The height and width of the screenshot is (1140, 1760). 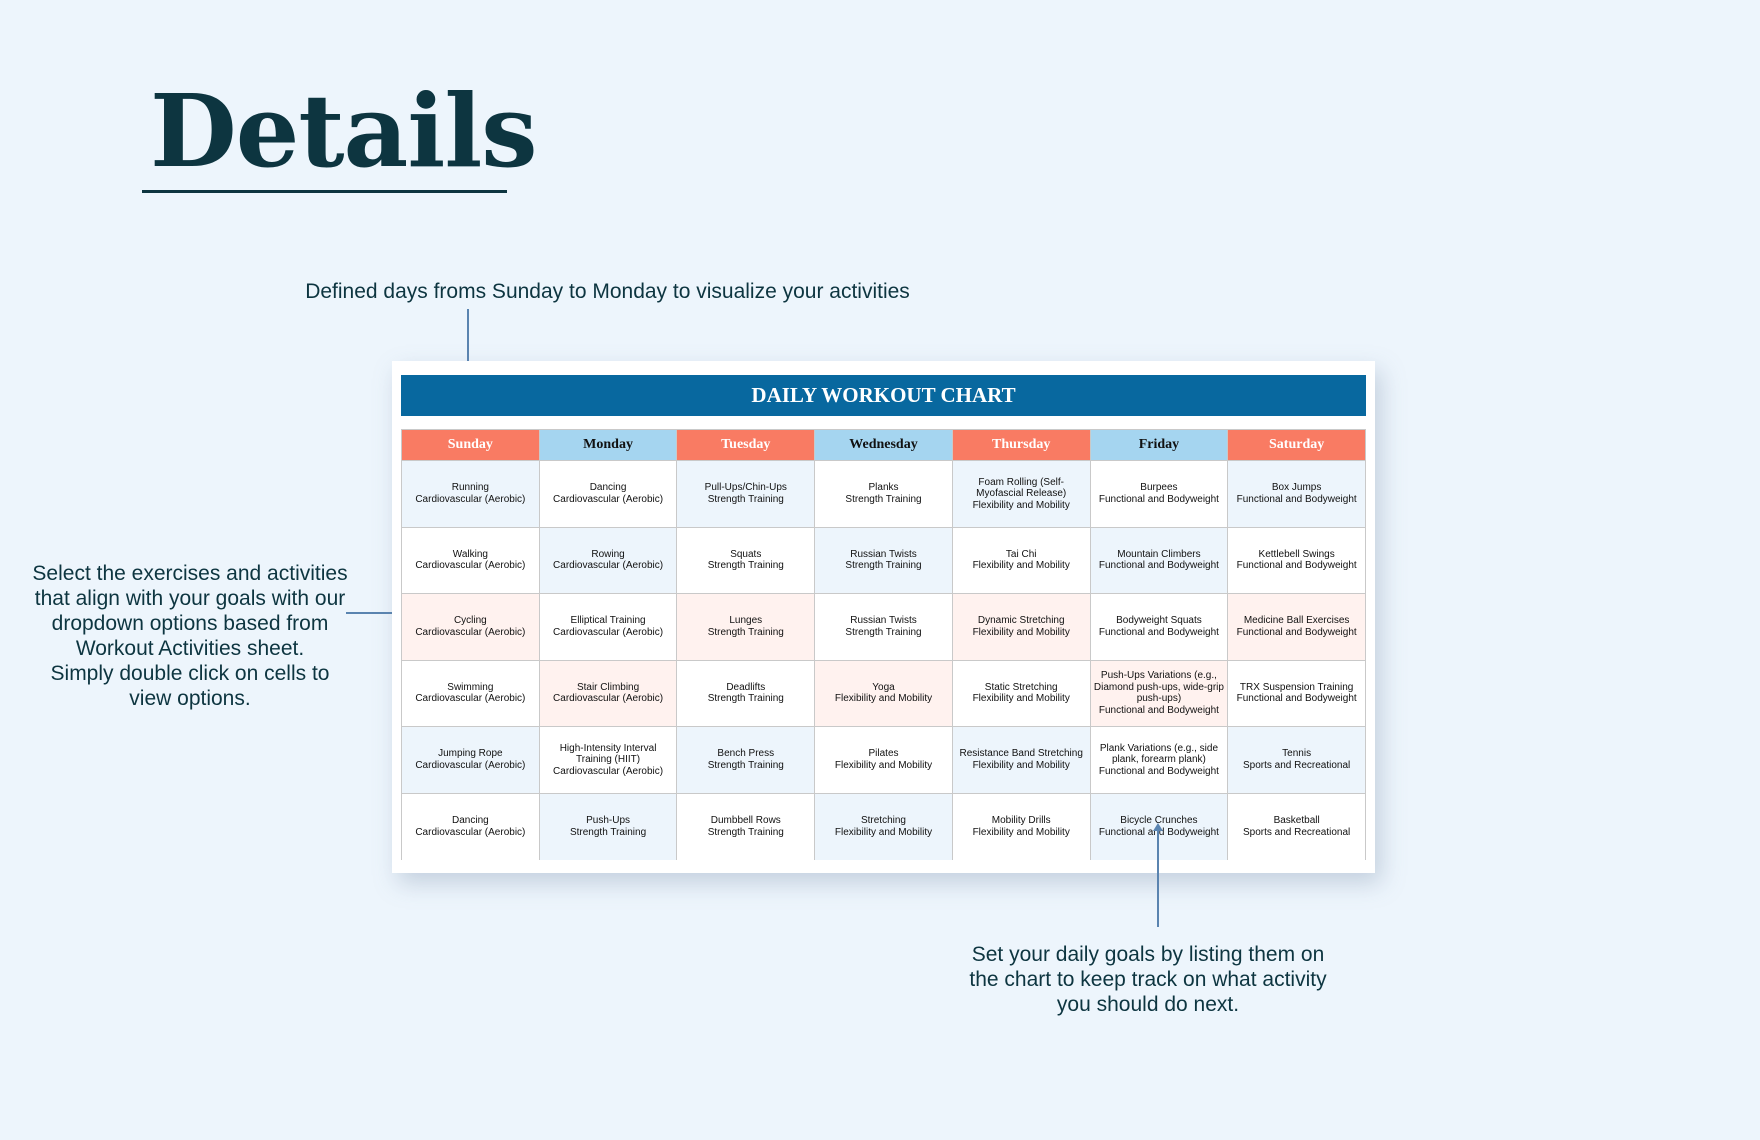 What do you see at coordinates (1148, 1004) in the screenshot?
I see `annotation-line: you should do next.` at bounding box center [1148, 1004].